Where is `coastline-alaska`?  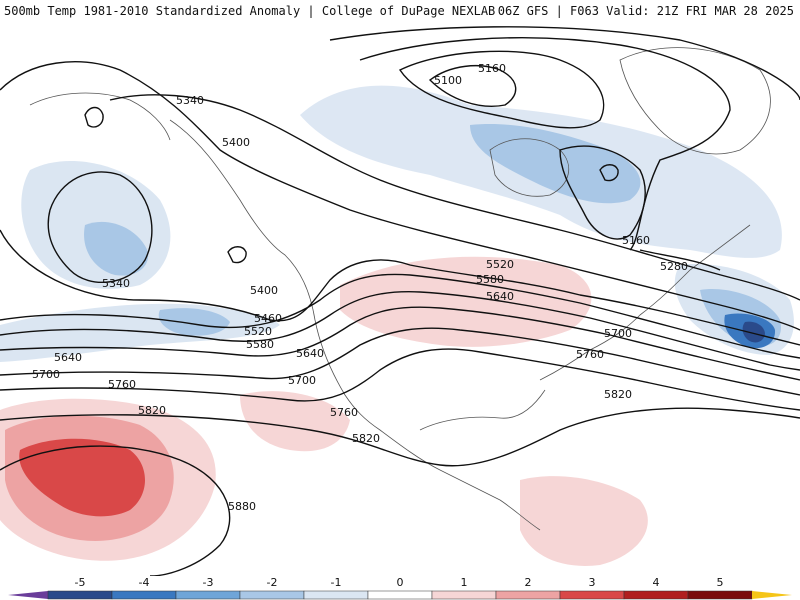
coastline-alaska is located at coordinates (100, 116).